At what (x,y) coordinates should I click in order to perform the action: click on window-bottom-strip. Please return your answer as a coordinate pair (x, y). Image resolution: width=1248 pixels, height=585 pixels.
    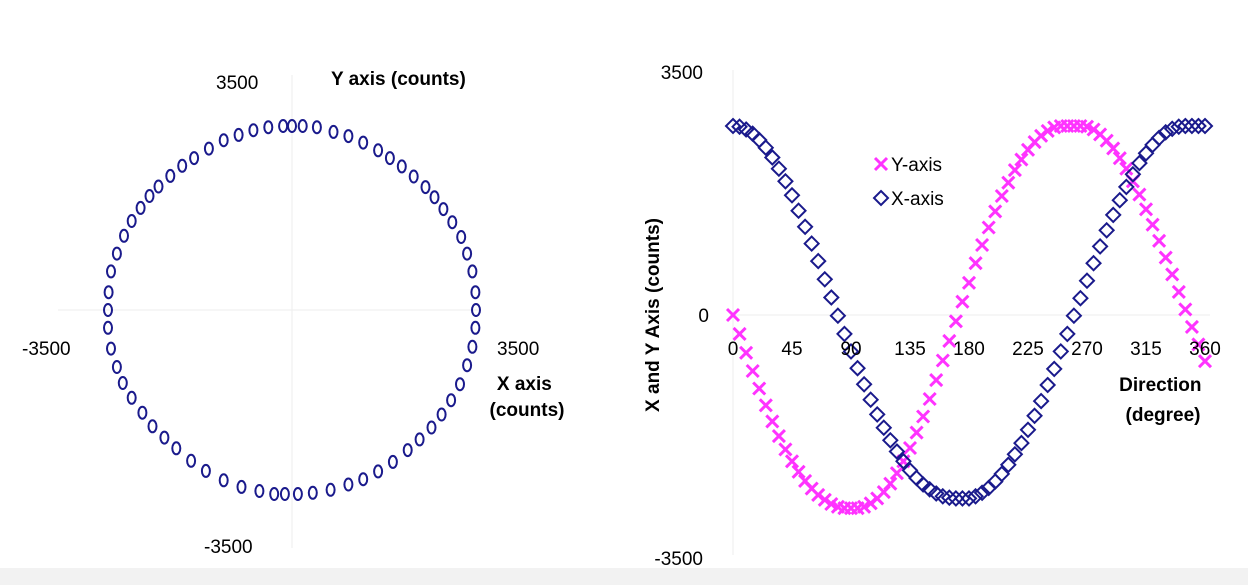
    Looking at the image, I should click on (624, 576).